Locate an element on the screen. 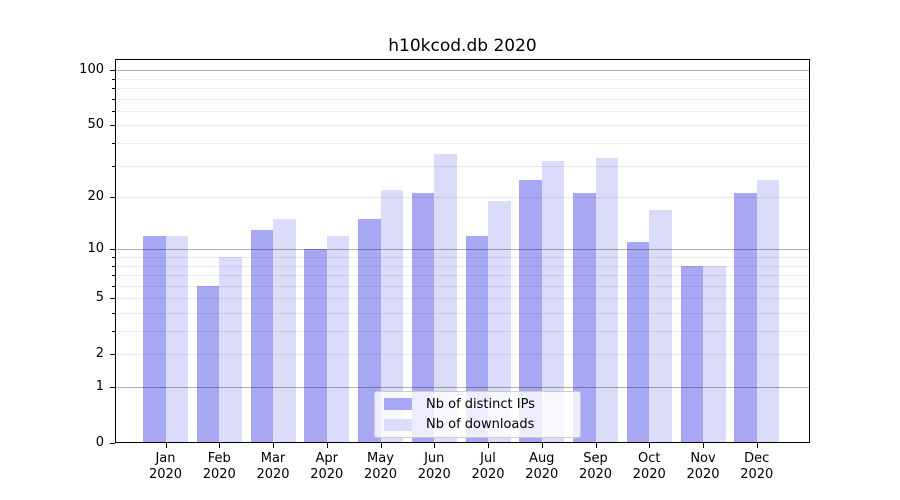  y-tick-label: 20 is located at coordinates (95, 197).